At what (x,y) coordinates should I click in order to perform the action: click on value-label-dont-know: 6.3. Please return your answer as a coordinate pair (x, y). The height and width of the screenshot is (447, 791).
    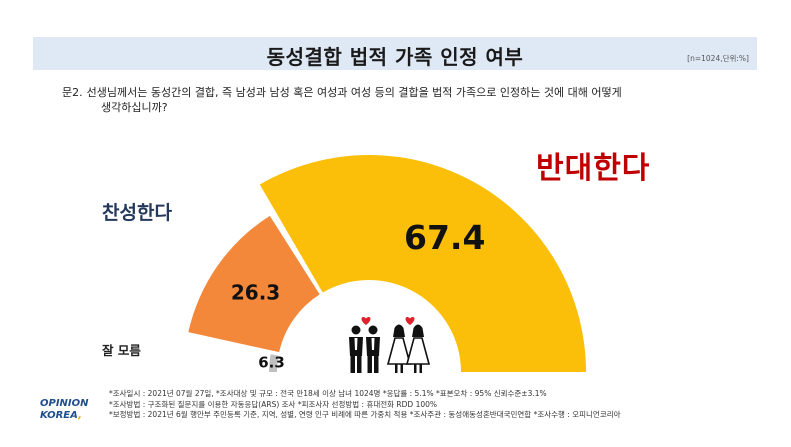
    Looking at the image, I should click on (271, 363).